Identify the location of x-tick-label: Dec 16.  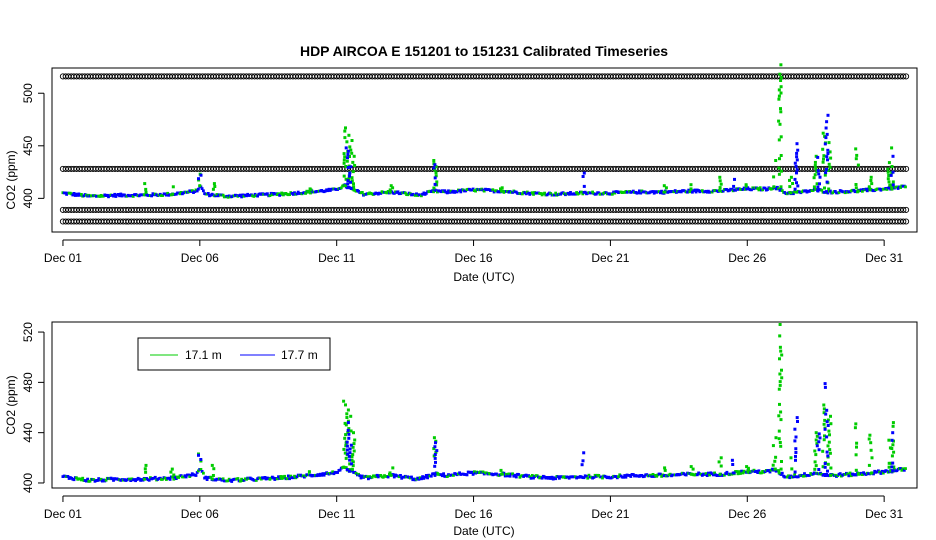
(474, 514).